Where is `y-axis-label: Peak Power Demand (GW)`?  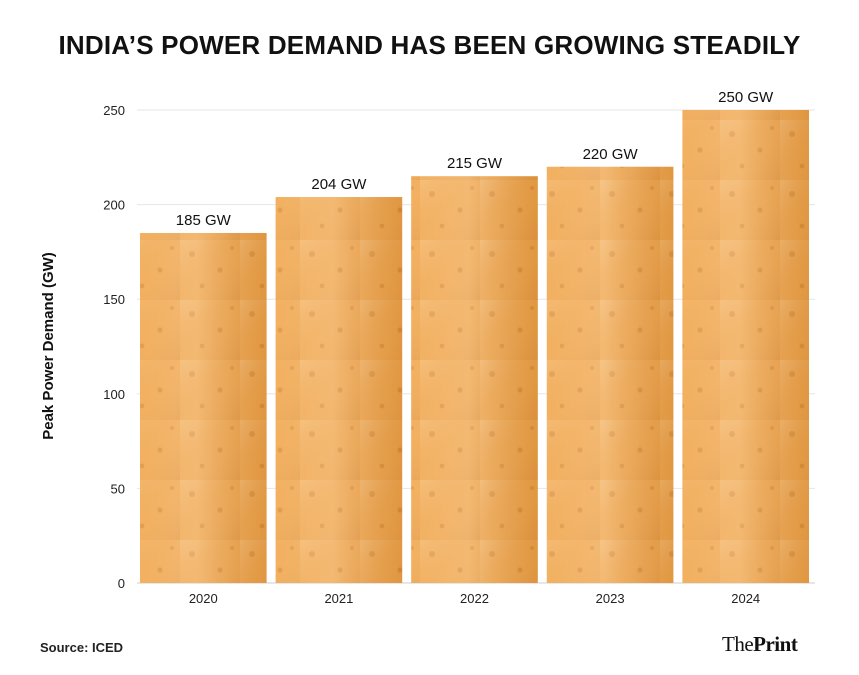
y-axis-label: Peak Power Demand (GW) is located at coordinates (48, 346).